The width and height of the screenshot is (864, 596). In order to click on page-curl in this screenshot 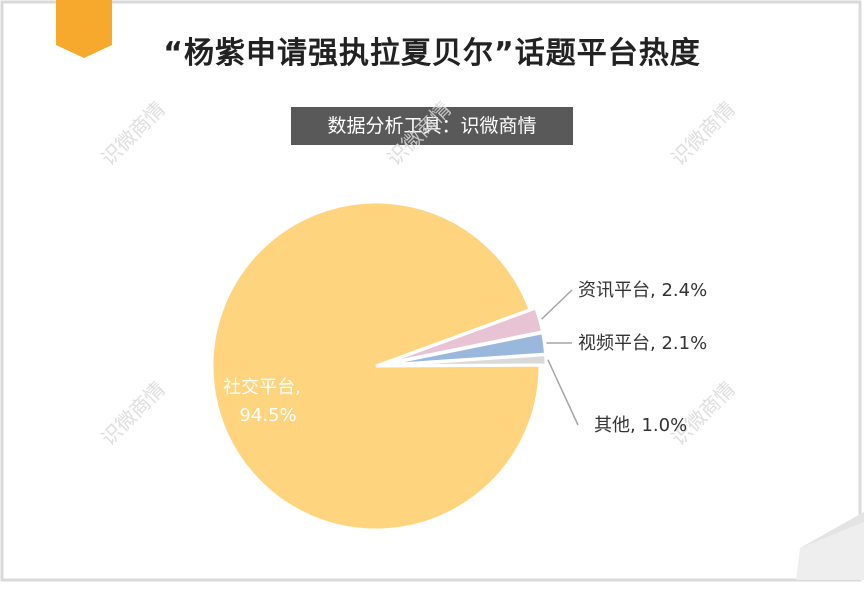, I will do `click(830, 546)`.